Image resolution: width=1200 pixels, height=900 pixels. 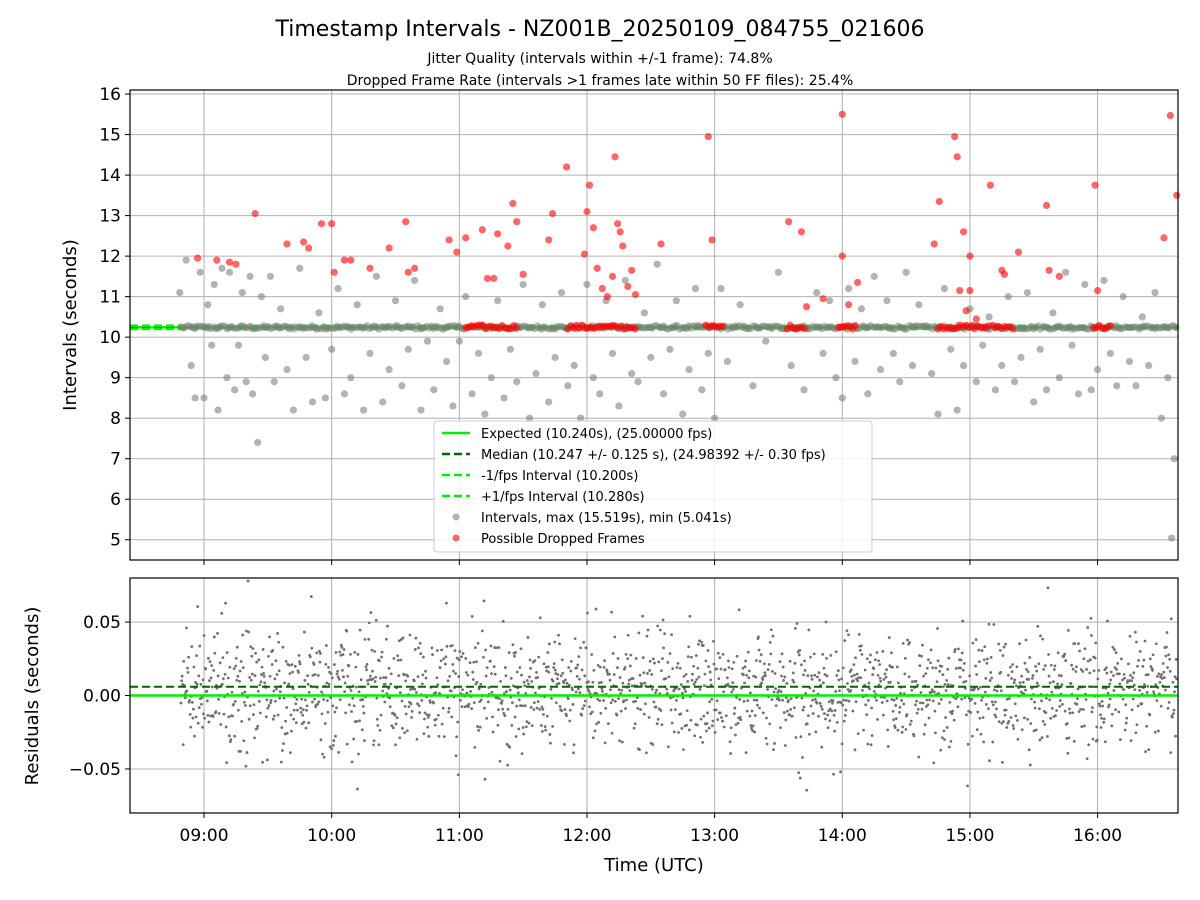 I want to click on intervals-ytick-label: 9, so click(x=115, y=379).